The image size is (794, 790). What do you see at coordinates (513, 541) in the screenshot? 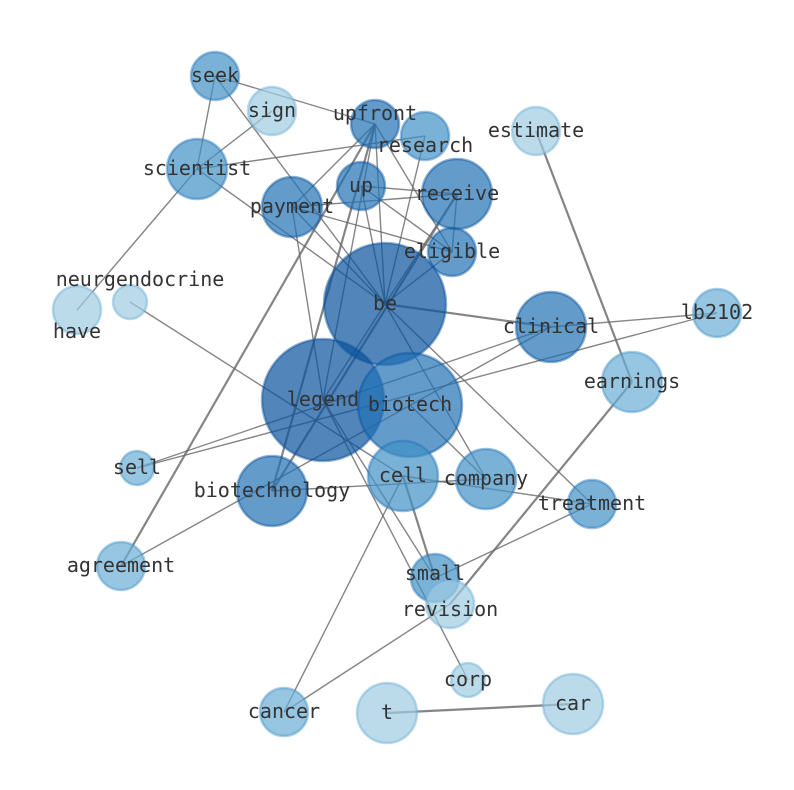
I see `edge-small-treatment` at bounding box center [513, 541].